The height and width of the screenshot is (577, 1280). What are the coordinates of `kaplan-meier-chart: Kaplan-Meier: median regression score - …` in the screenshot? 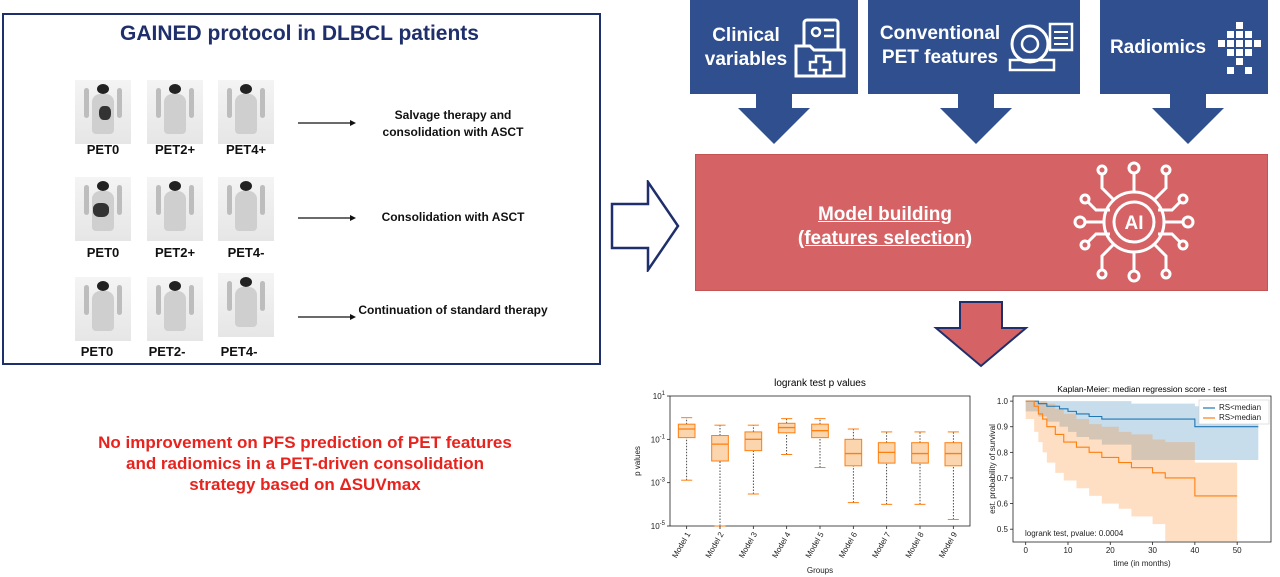 It's located at (1130, 476).